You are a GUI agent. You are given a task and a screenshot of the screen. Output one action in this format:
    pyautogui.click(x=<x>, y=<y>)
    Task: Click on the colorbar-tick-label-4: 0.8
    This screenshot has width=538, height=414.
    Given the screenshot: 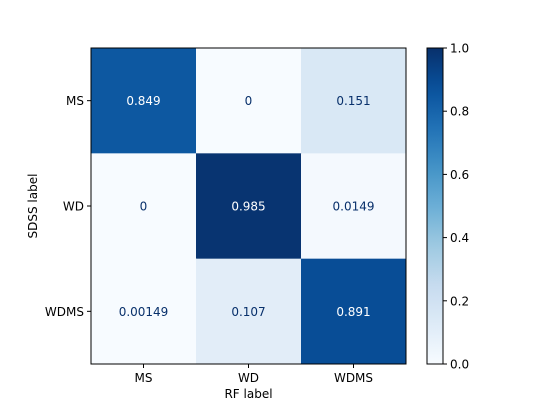 What is the action you would take?
    pyautogui.click(x=459, y=112)
    